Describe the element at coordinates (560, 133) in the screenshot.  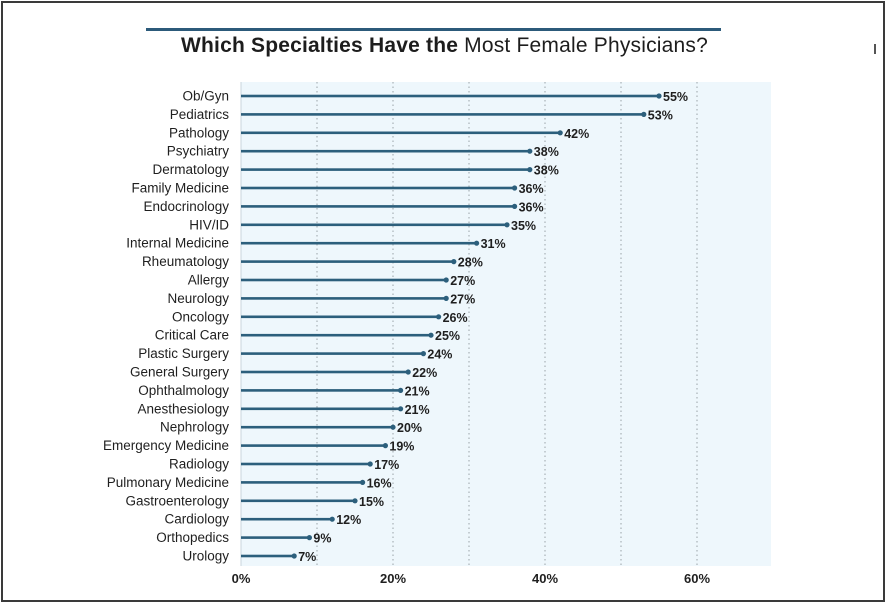
I see `bar-end-dot-pathology` at that location.